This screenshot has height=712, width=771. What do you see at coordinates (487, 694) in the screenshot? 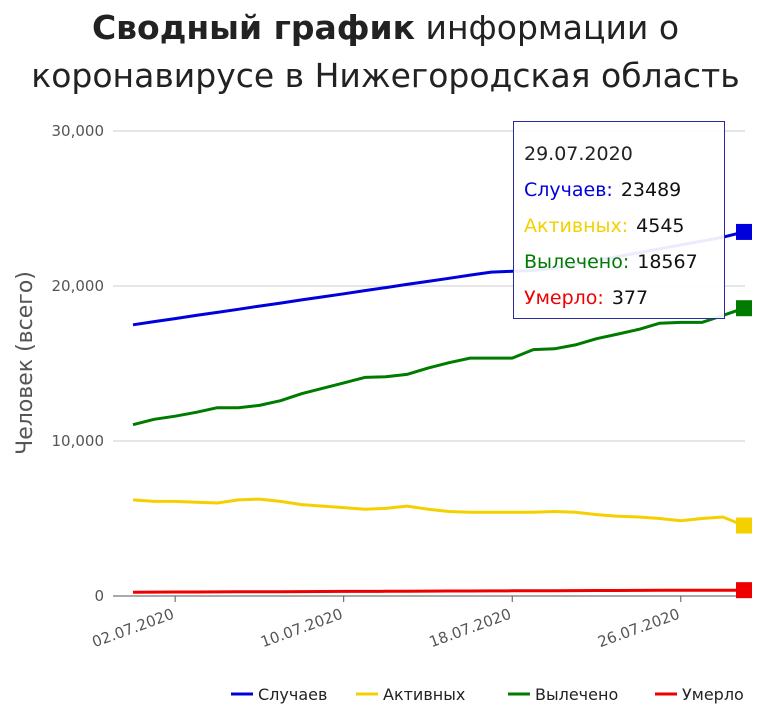
I see `legend: Случаев Активных Вылечено Умерло` at bounding box center [487, 694].